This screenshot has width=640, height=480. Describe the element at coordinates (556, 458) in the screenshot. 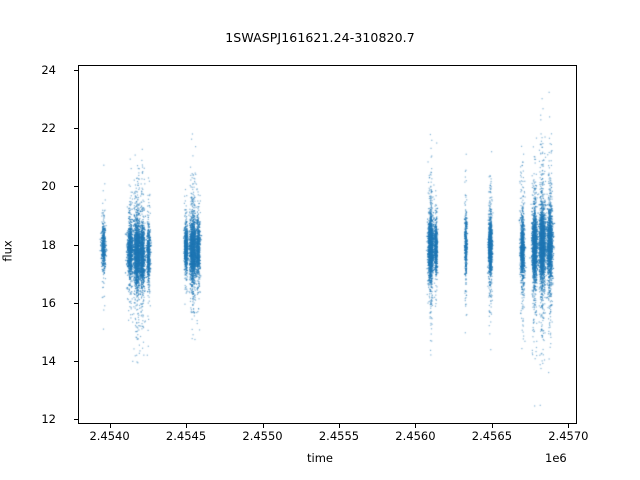

I see `x-axis-offset-label: 1e6` at that location.